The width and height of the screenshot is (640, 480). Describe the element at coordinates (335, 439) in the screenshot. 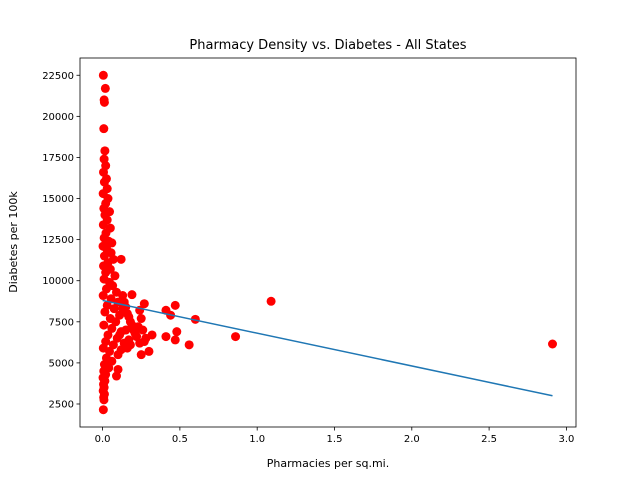

I see `x-tick-label: 1.5` at that location.